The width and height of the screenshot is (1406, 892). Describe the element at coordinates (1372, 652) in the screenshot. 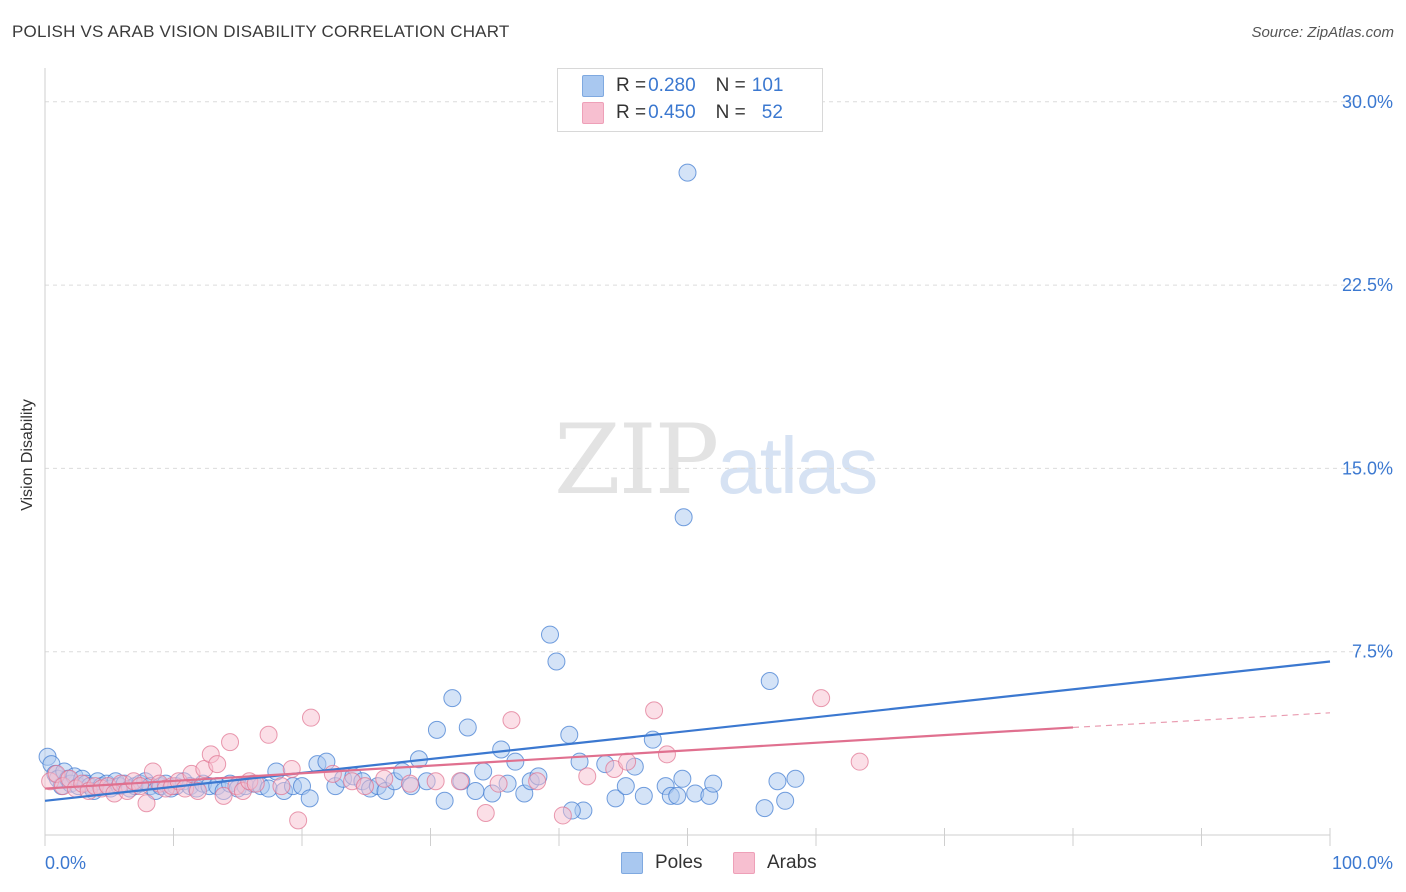

I see `y-tick-label: 7.5%` at that location.